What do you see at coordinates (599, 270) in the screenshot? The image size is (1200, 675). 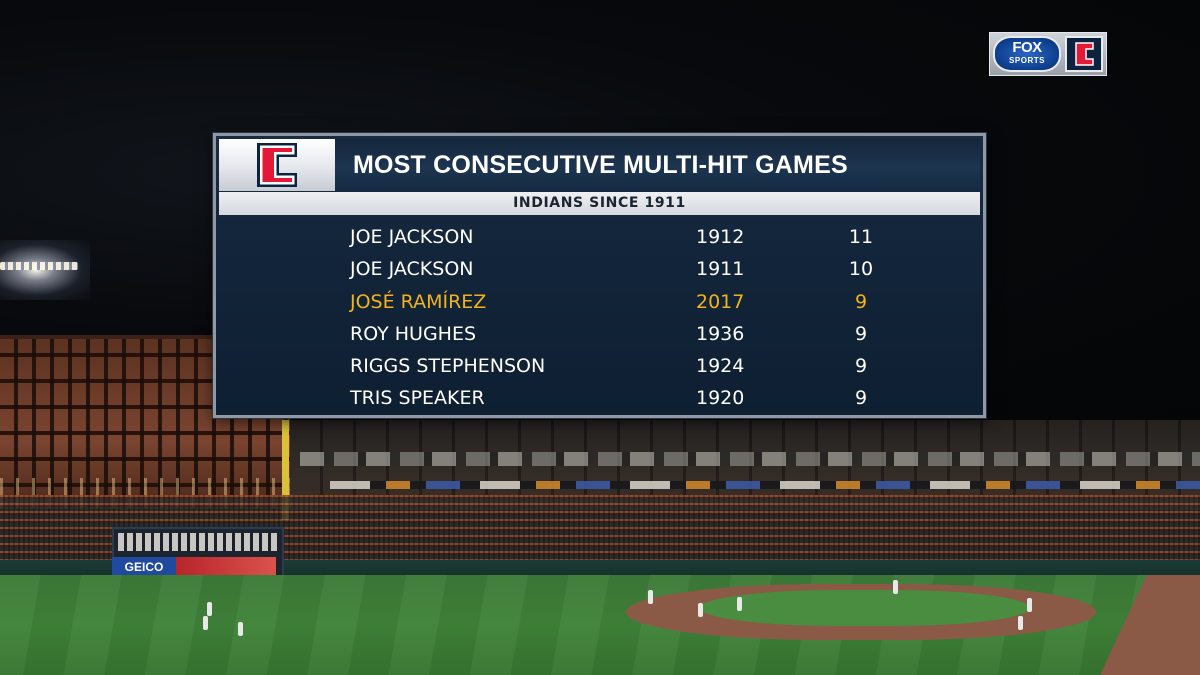 I see `leaderboard-row: JOE JACKSON 1911 10` at bounding box center [599, 270].